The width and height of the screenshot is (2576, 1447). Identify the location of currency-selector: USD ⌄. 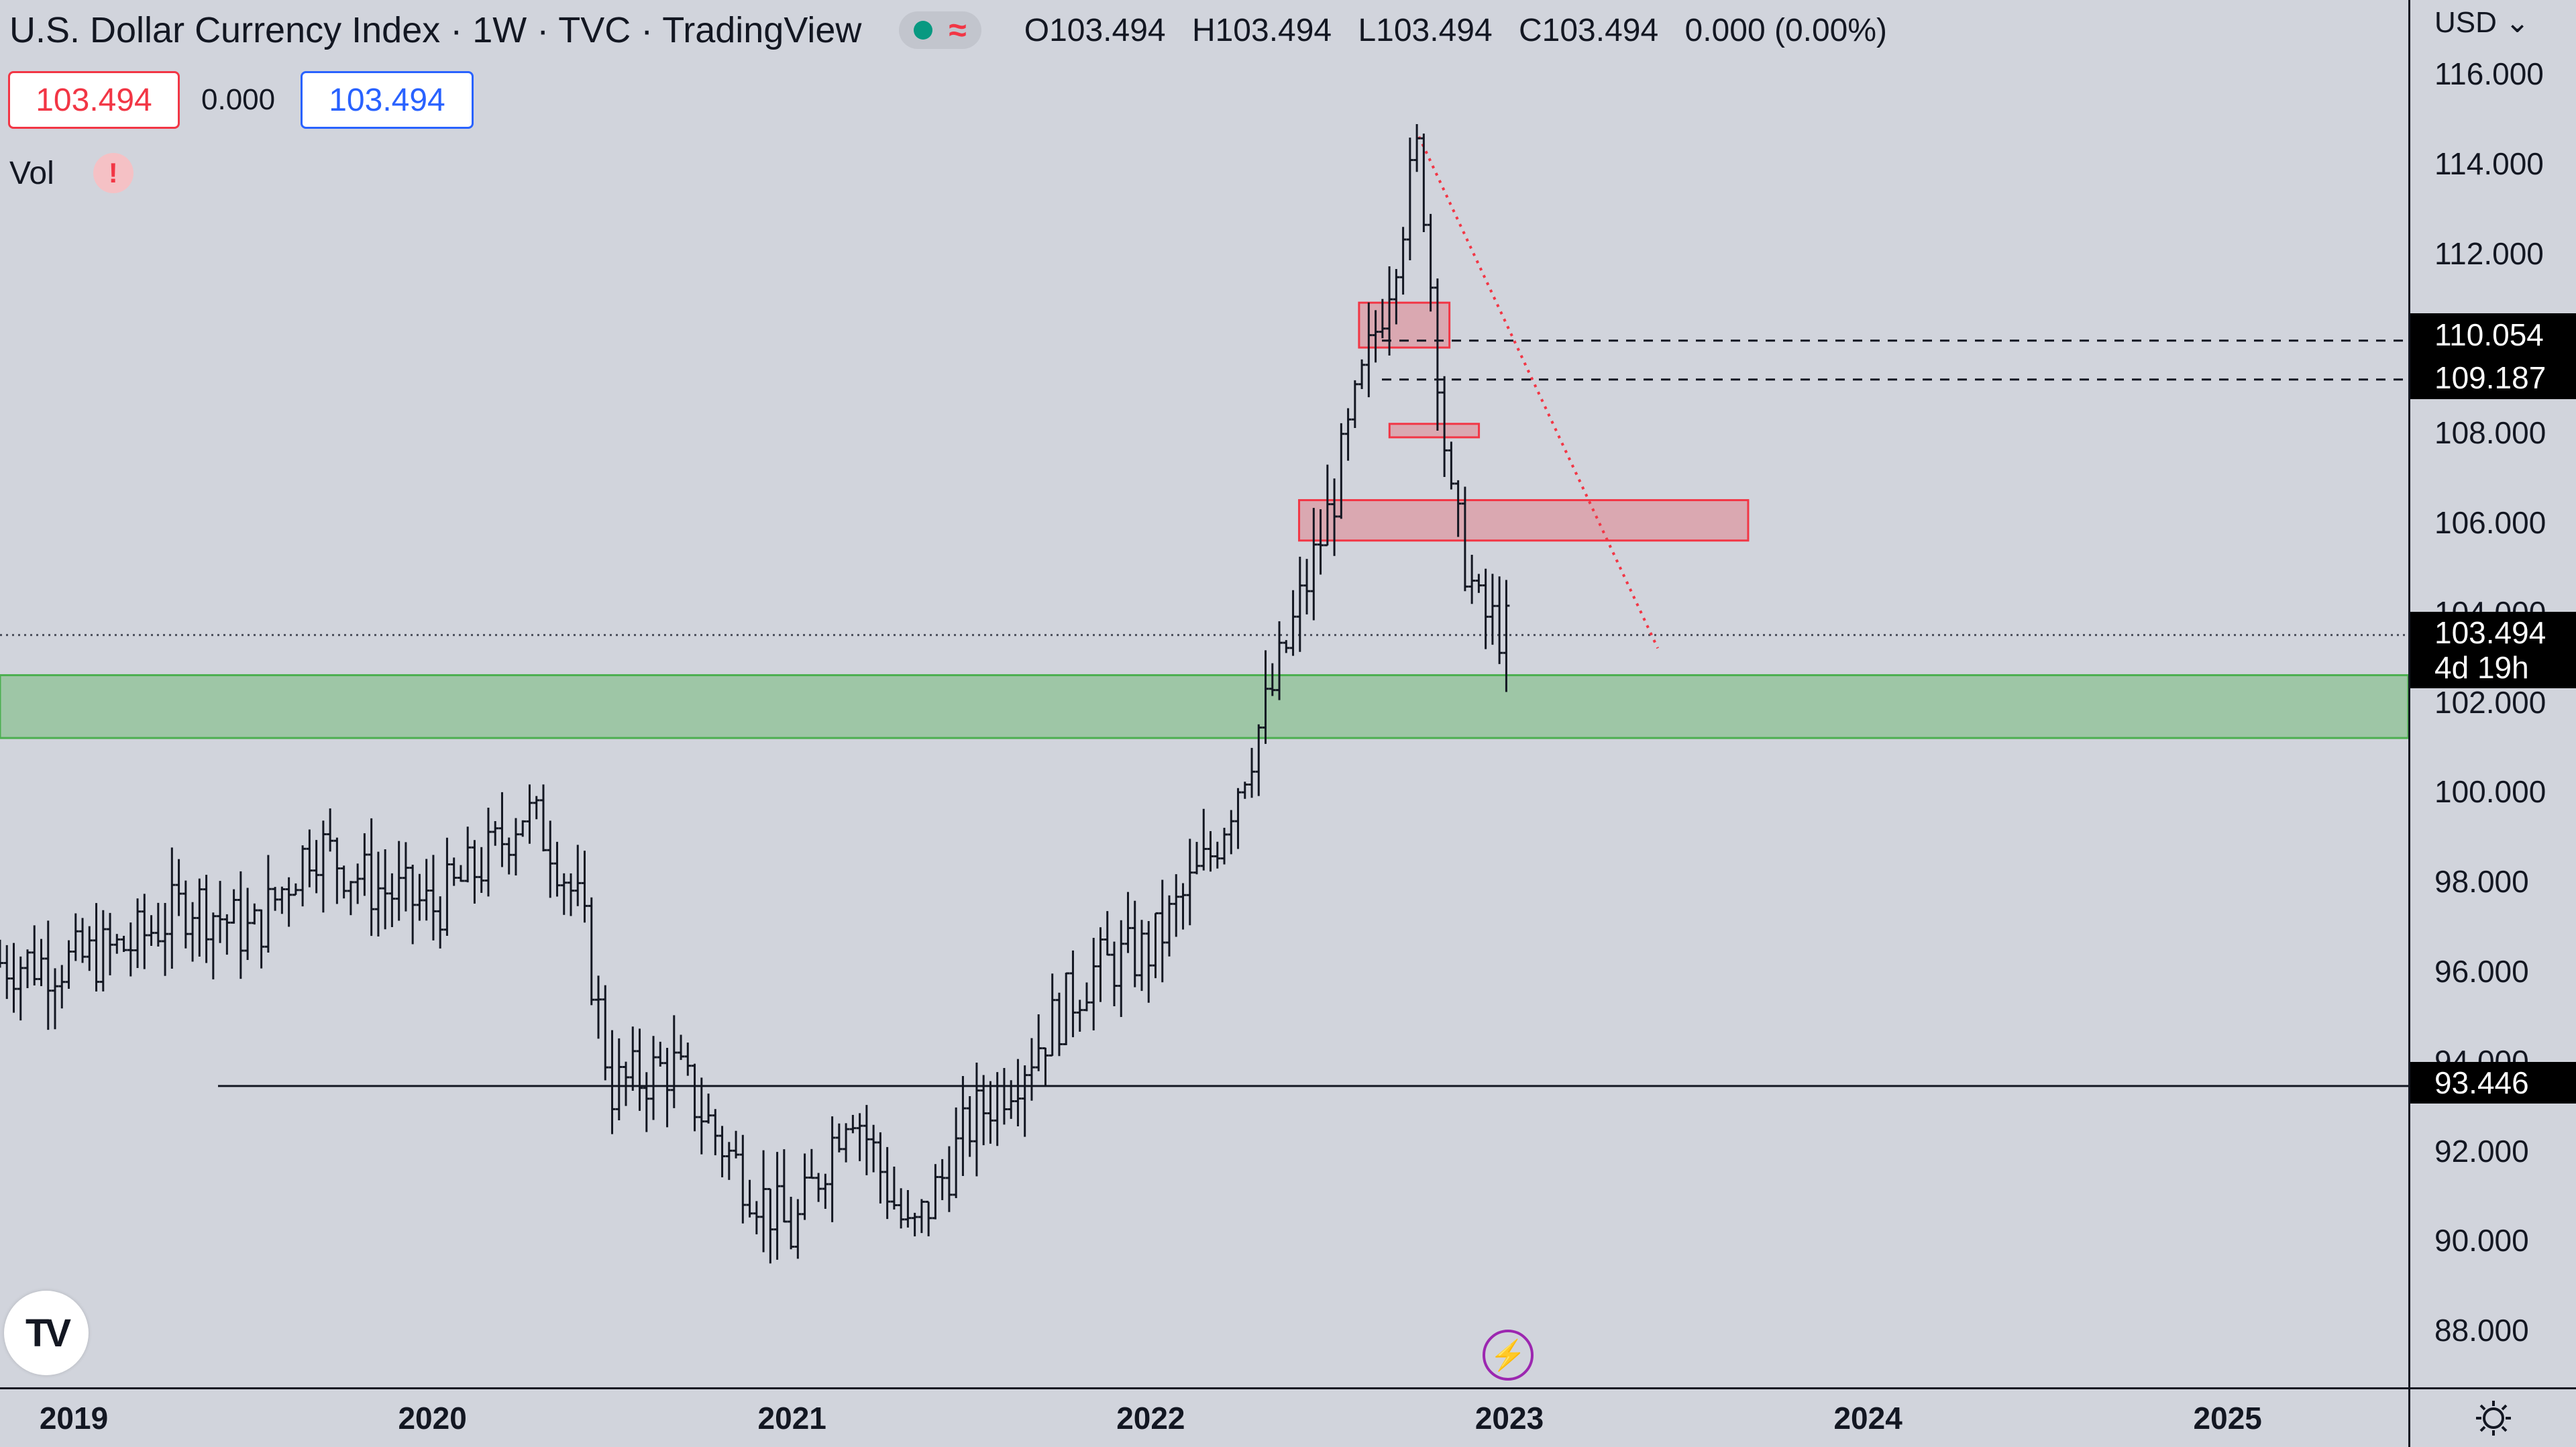
(2482, 22).